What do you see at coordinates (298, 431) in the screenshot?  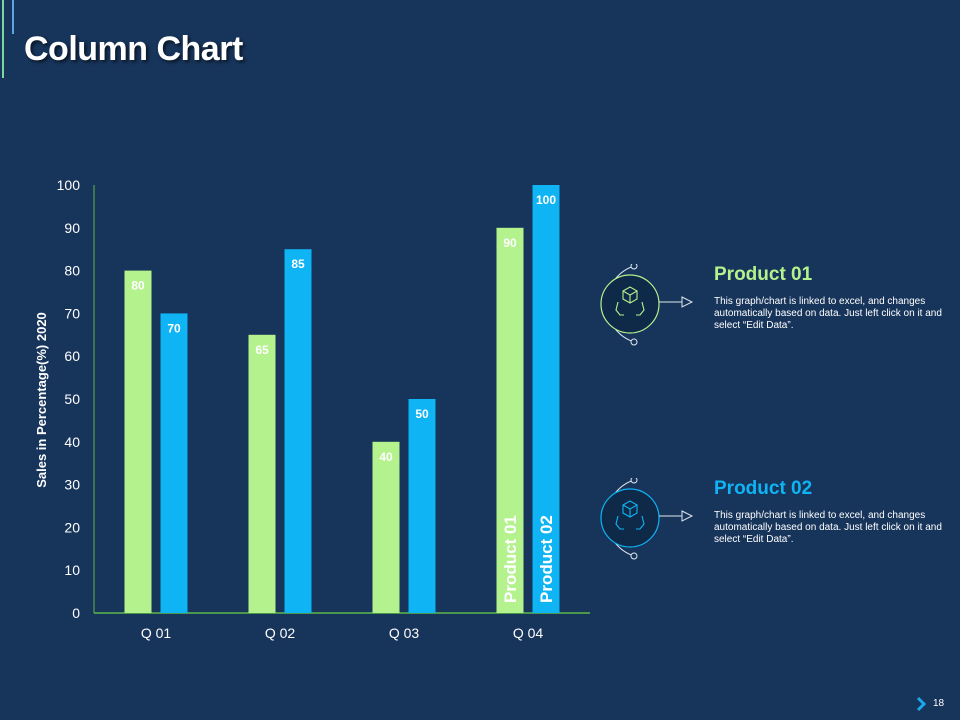 I see `bar-product-02-q02` at bounding box center [298, 431].